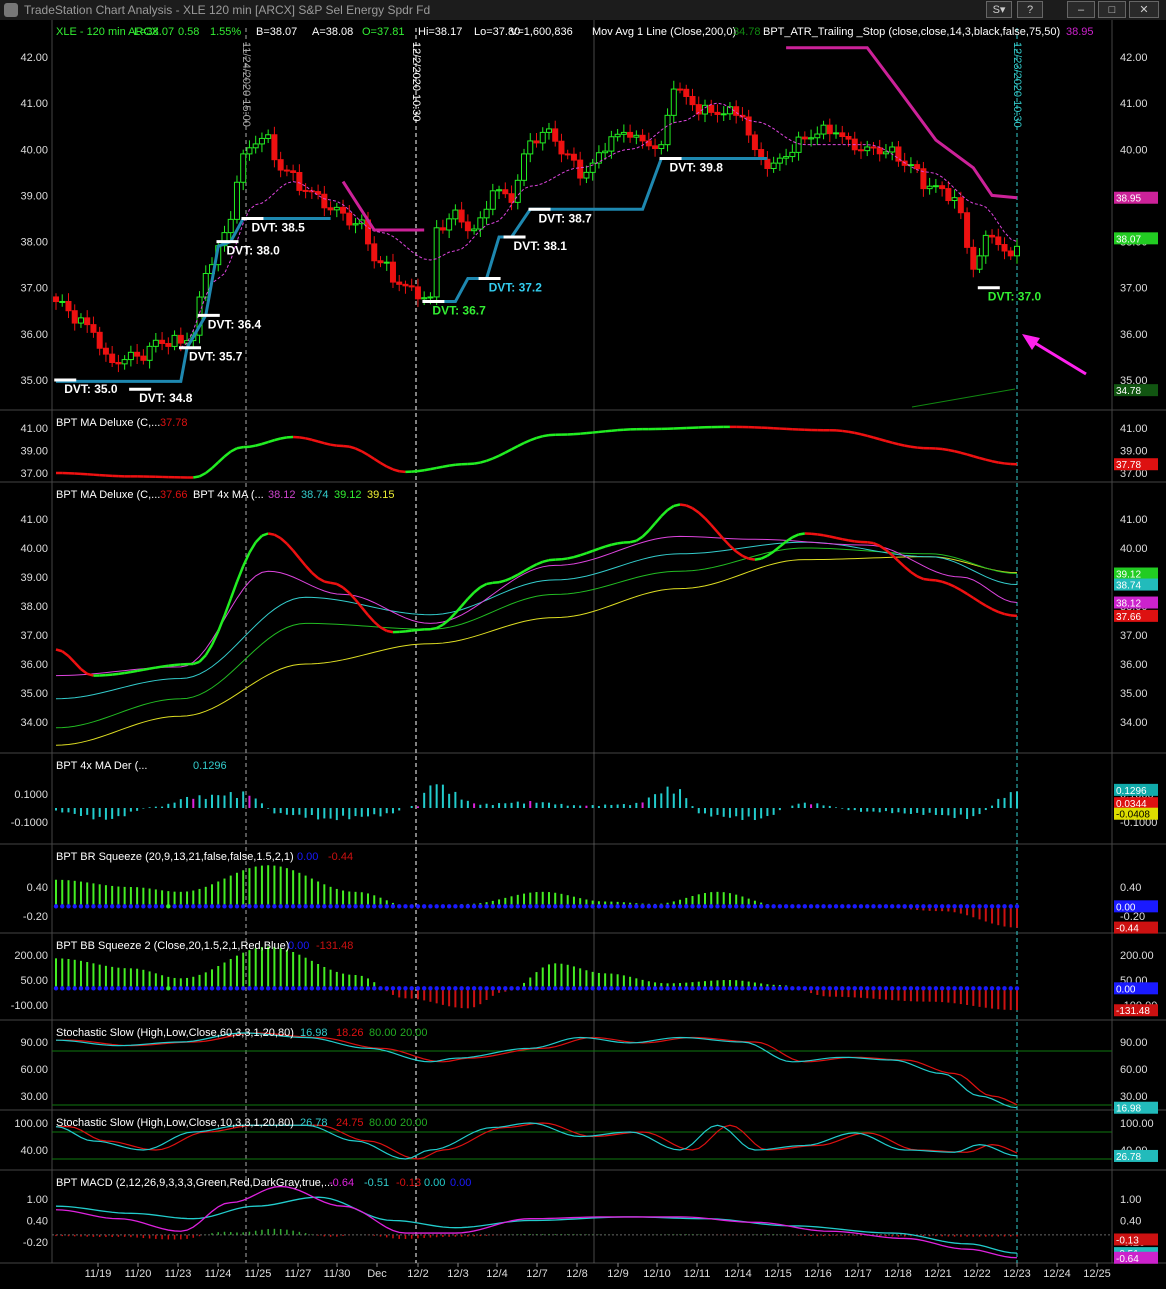  What do you see at coordinates (1081, 9) in the screenshot?
I see `minimize-icon: –` at bounding box center [1081, 9].